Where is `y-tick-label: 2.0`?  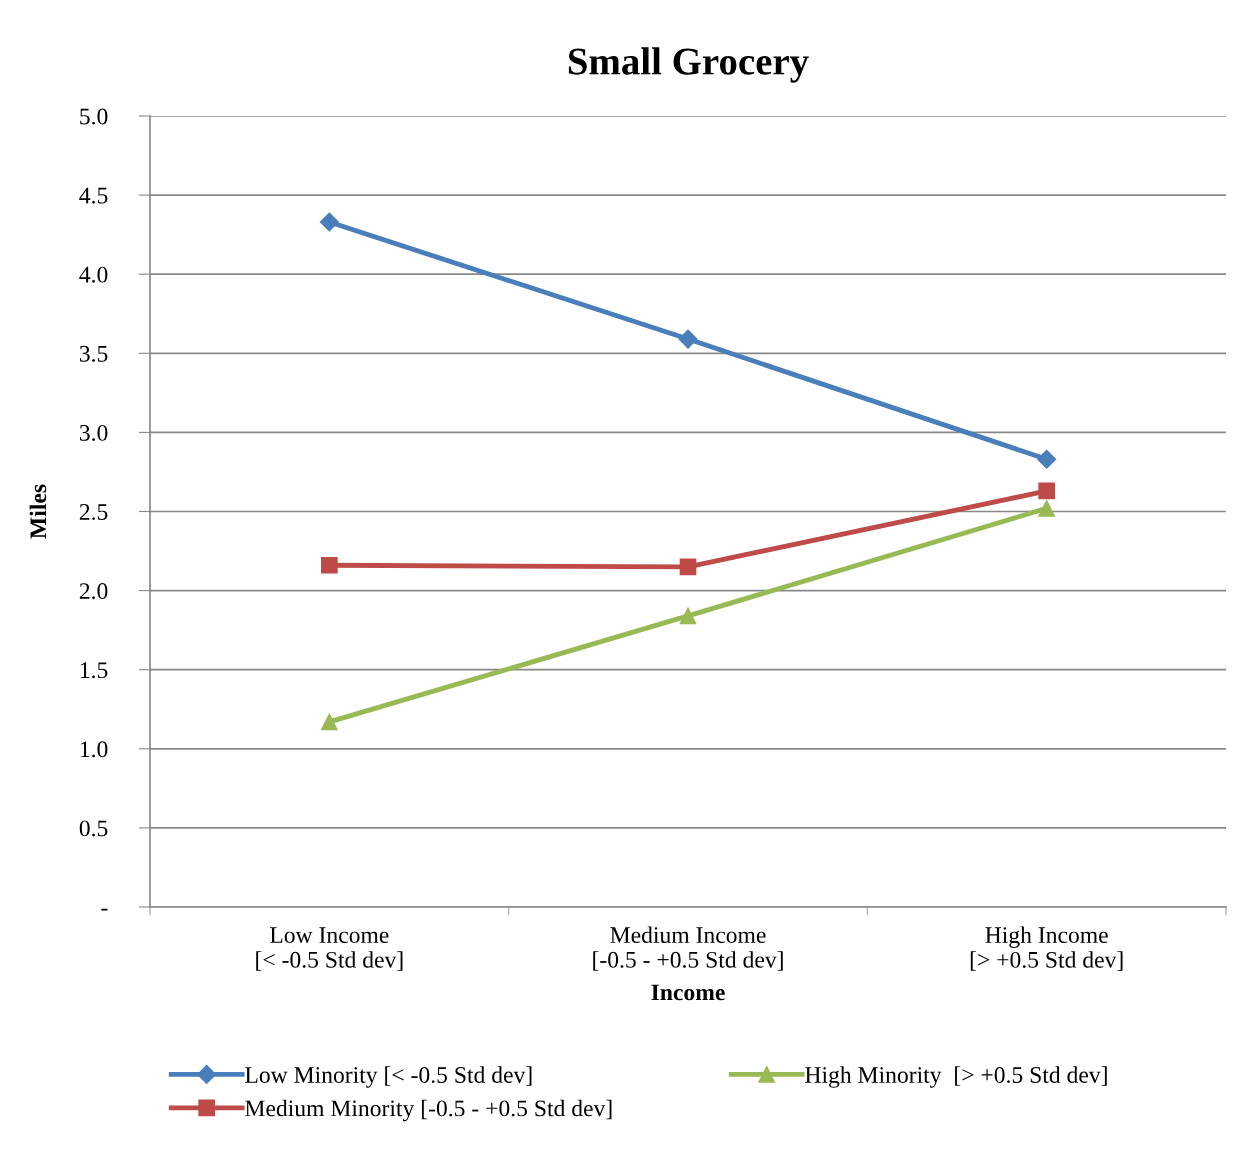
y-tick-label: 2.0 is located at coordinates (93, 591).